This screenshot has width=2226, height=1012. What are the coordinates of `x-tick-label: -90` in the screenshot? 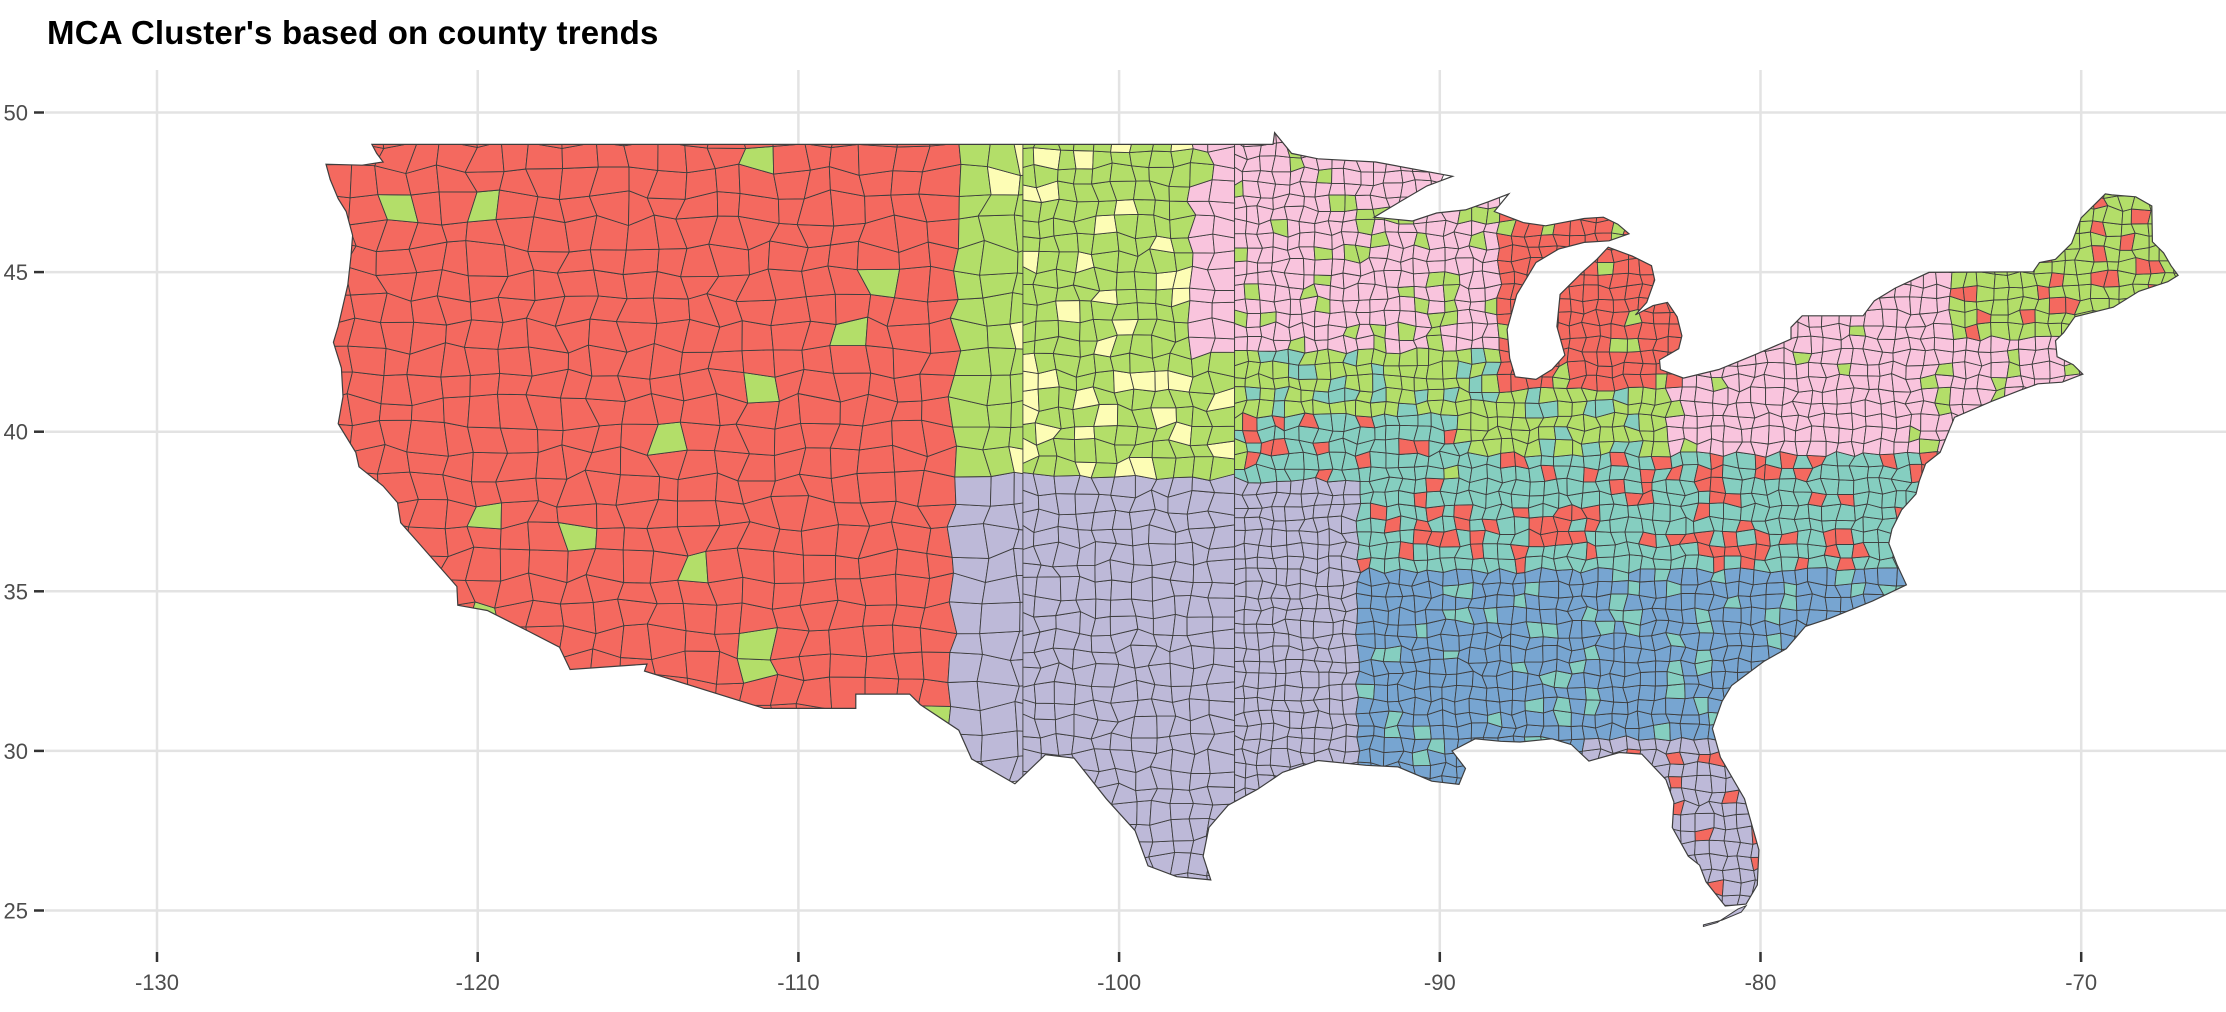 It's located at (1440, 982).